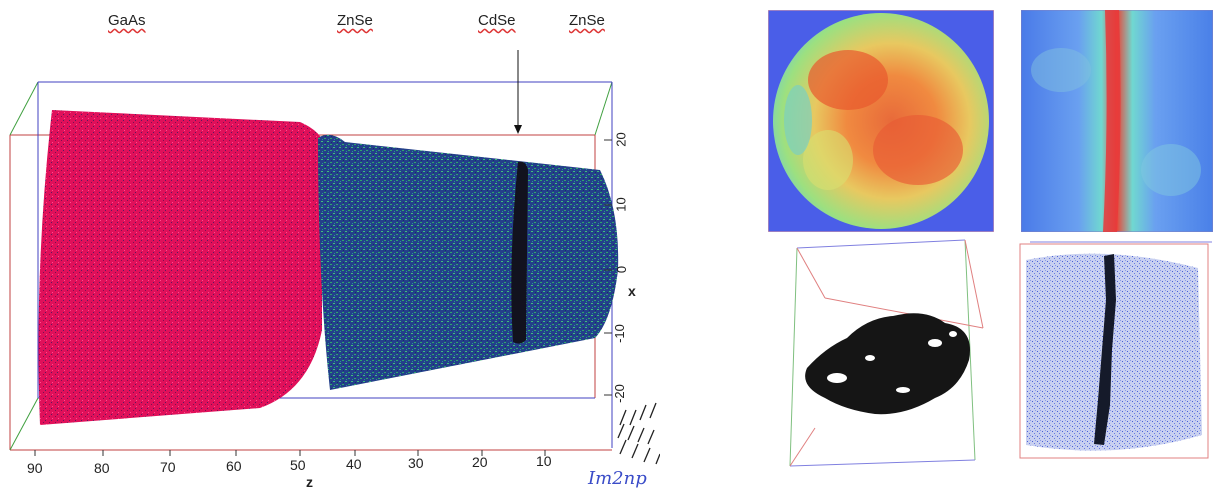 The image size is (1213, 500). I want to click on x-axis-ticks, so click(608, 267).